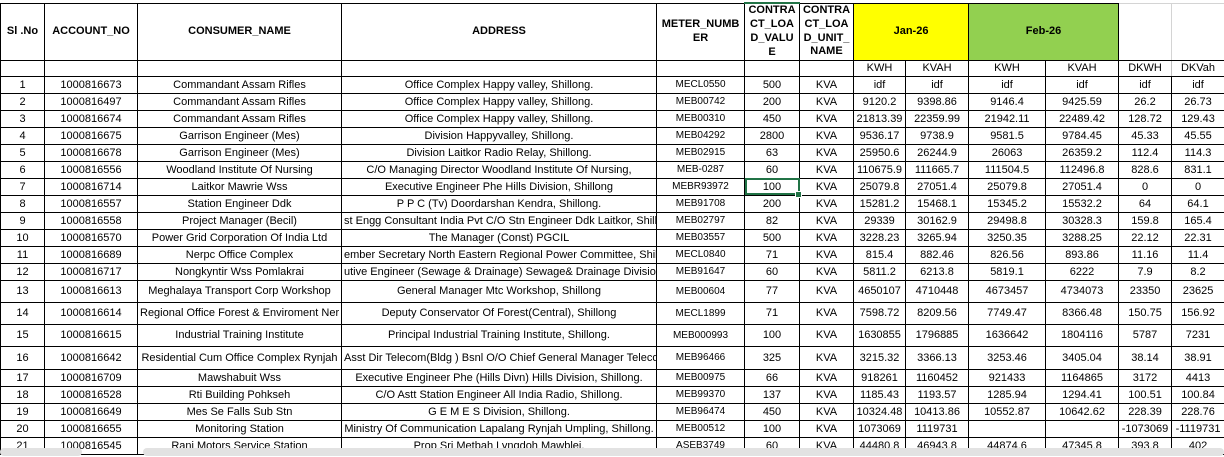  I want to click on cell-dkwh: 112.4, so click(1145, 152).